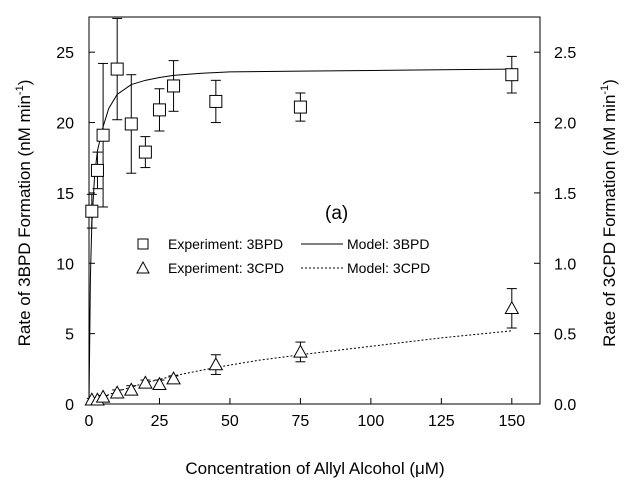 This screenshot has height=481, width=633. What do you see at coordinates (605, 90) in the screenshot?
I see `y-axis-title-right-sup: -1` at bounding box center [605, 90].